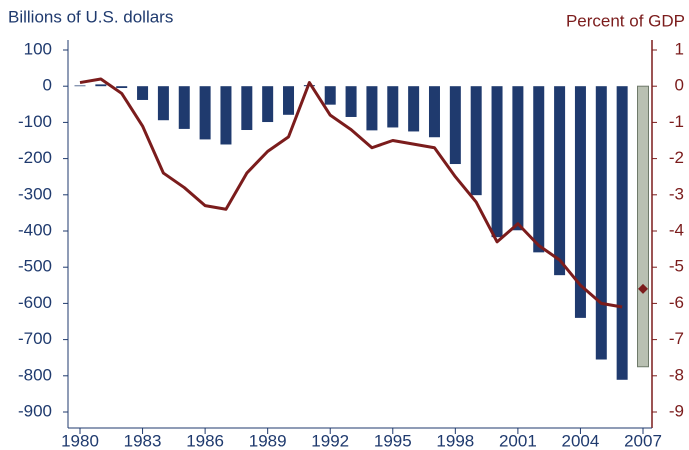  I want to click on y2-tick-label: -6, so click(676, 302).